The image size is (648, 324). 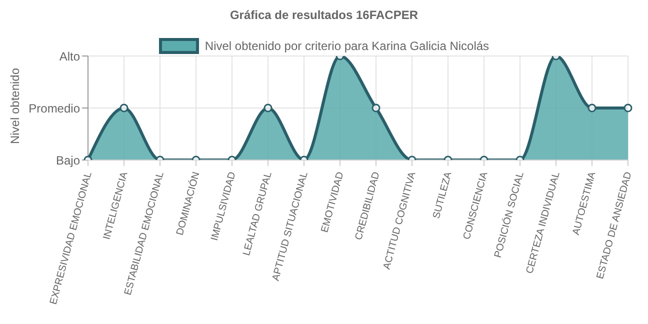 I want to click on y-axis-title: Nivel obtenido, so click(x=15, y=106).